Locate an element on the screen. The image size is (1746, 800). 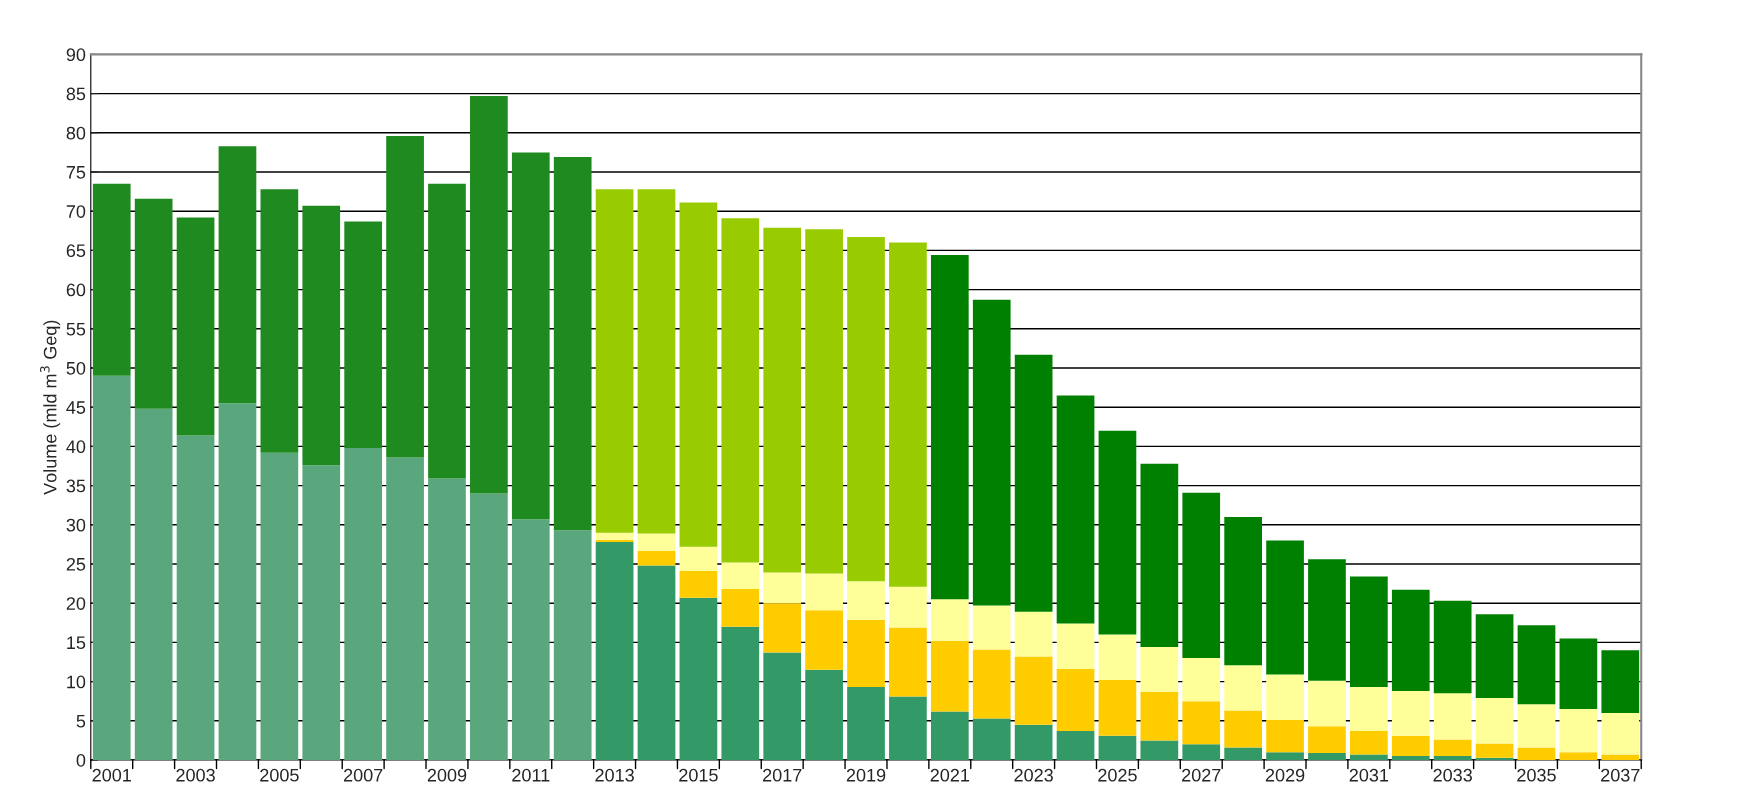
x-tick-label: 2001 is located at coordinates (111, 775).